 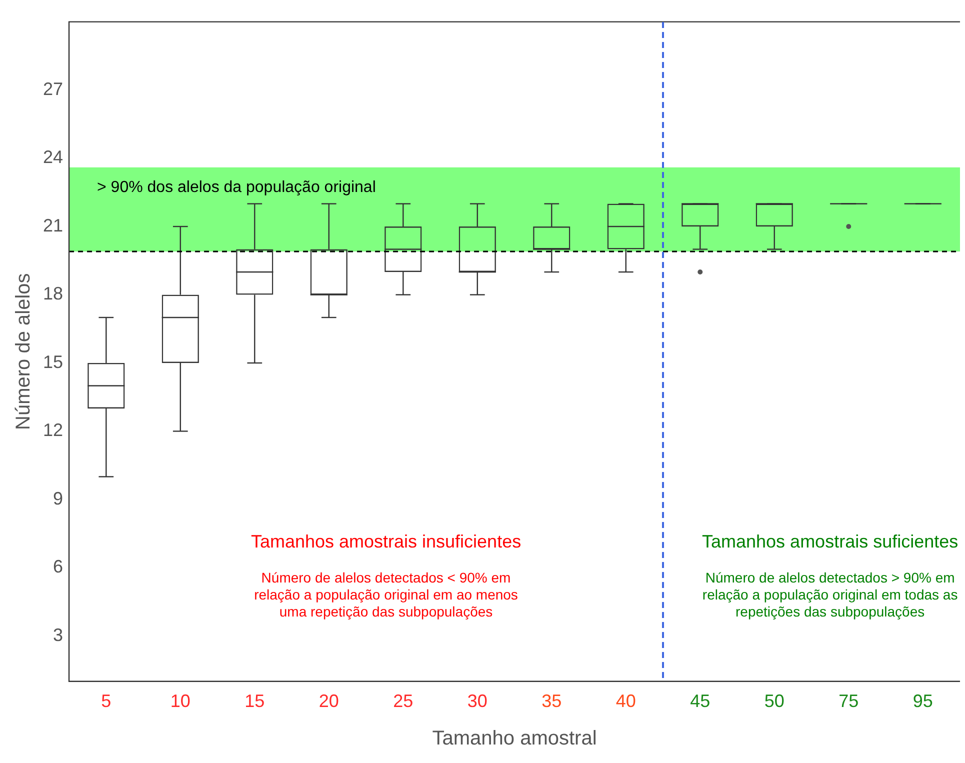 What do you see at coordinates (626, 701) in the screenshot?
I see `x-tick-label: 40` at bounding box center [626, 701].